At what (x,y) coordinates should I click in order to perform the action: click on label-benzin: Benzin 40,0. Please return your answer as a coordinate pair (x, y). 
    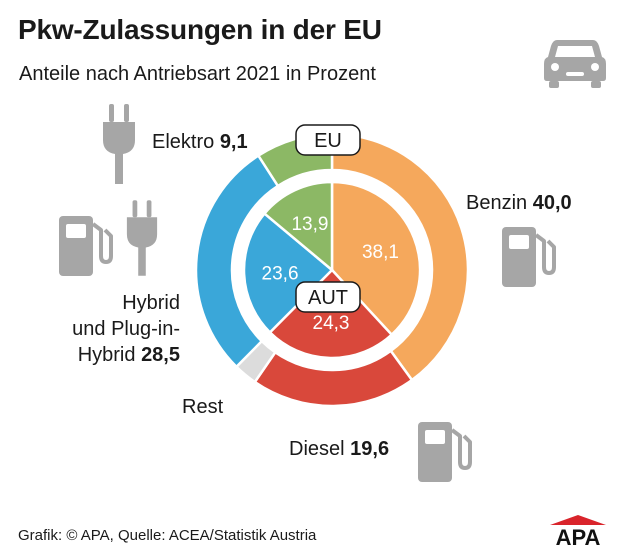
    Looking at the image, I should click on (519, 203).